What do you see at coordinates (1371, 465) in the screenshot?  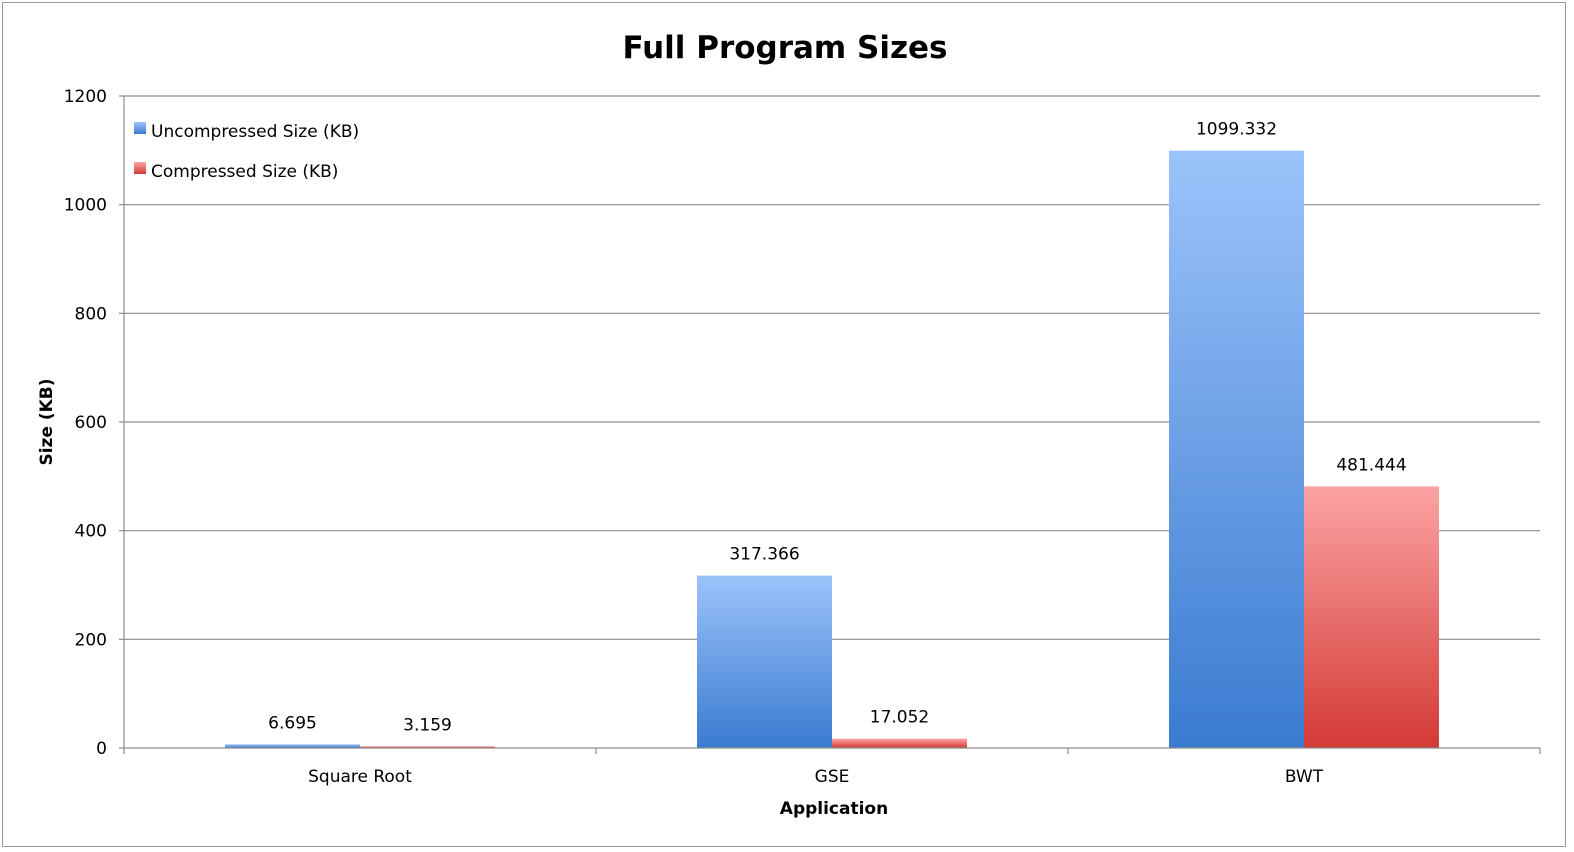 I see `data-label: 481.444` at bounding box center [1371, 465].